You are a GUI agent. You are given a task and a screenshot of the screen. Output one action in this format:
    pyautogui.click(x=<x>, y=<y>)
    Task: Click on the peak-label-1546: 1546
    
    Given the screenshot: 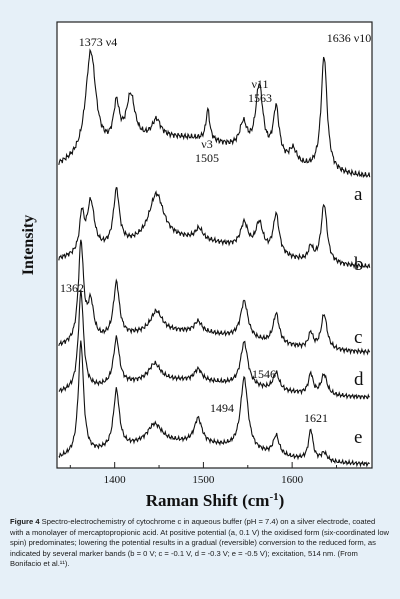 What is the action you would take?
    pyautogui.click(x=264, y=374)
    